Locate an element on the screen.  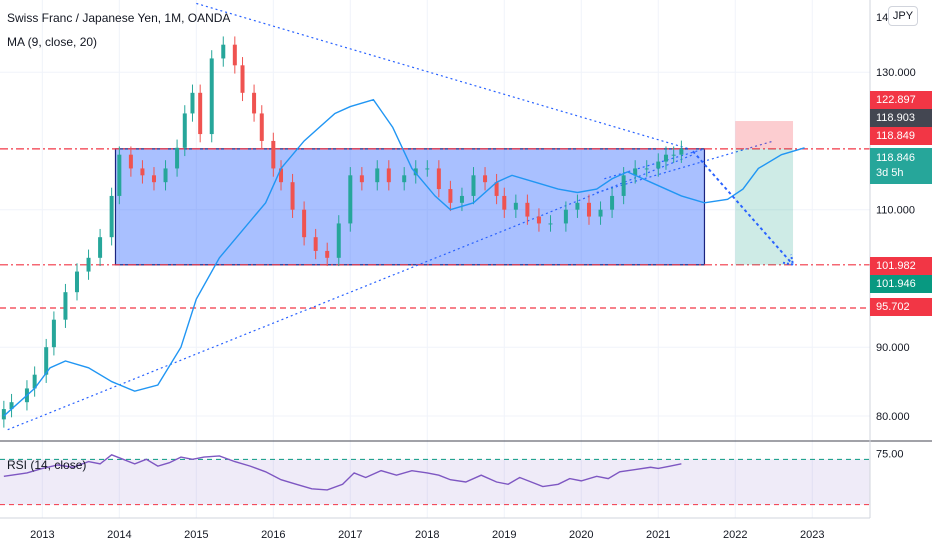
x-tick-label: 2018 is located at coordinates (427, 535).